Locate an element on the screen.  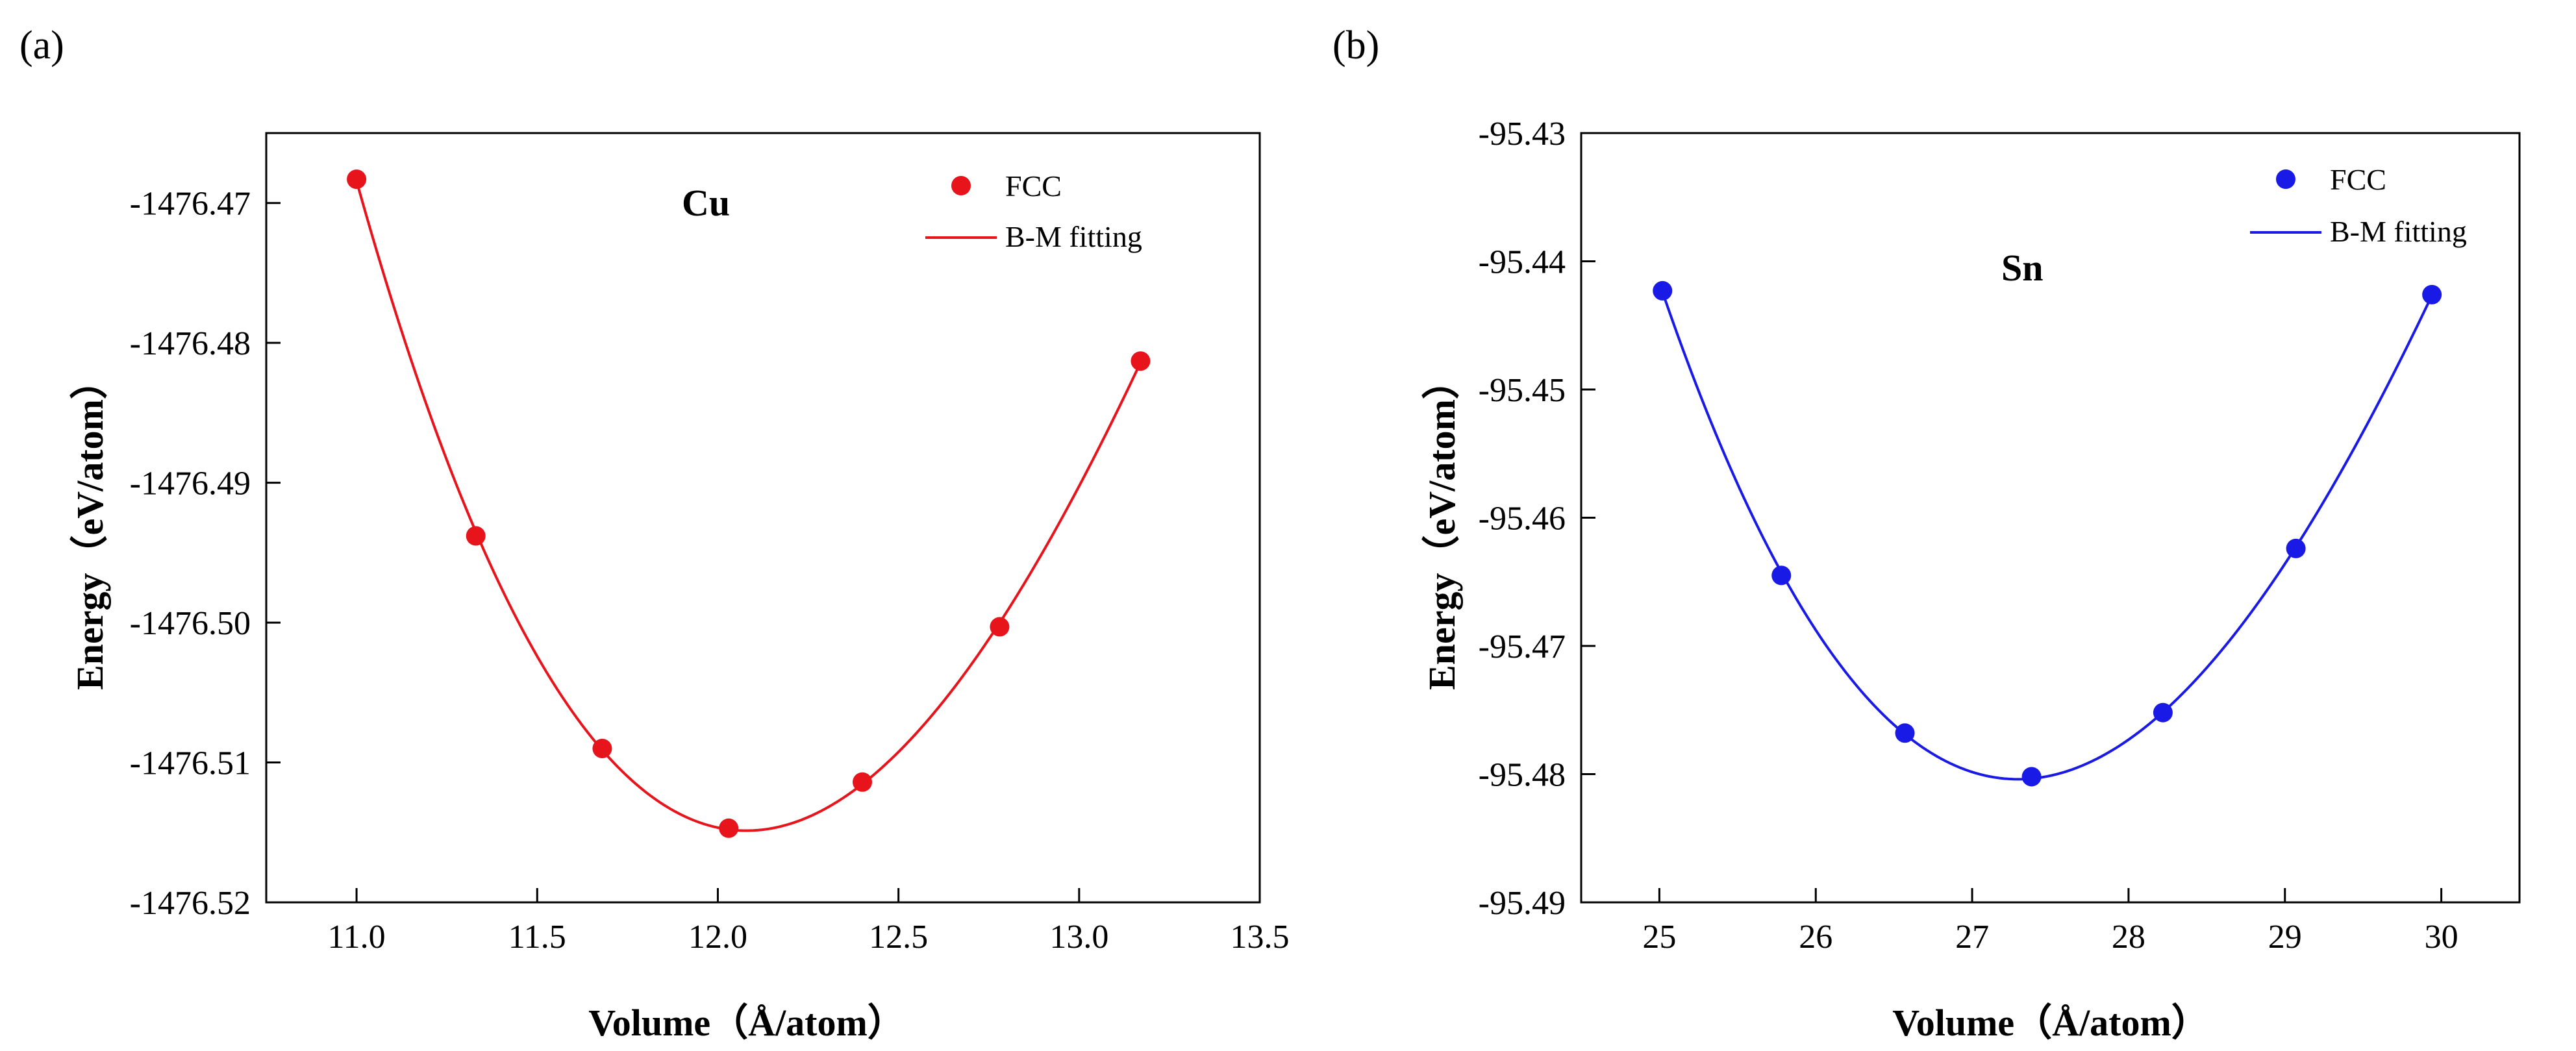
element-label-sn: Sn is located at coordinates (2022, 268).